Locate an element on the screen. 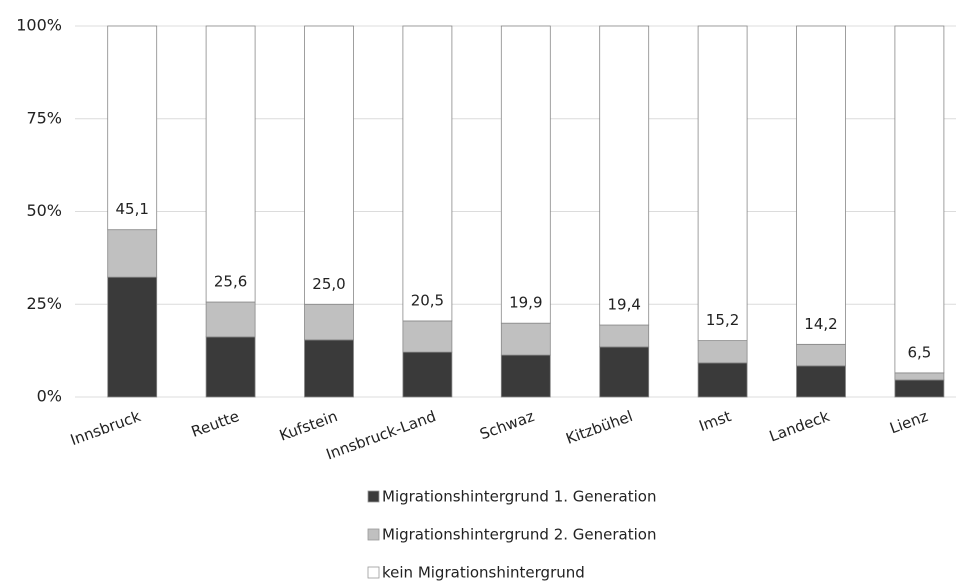 This screenshot has width=958, height=583. x-tick-label: Schwaz is located at coordinates (506, 425).